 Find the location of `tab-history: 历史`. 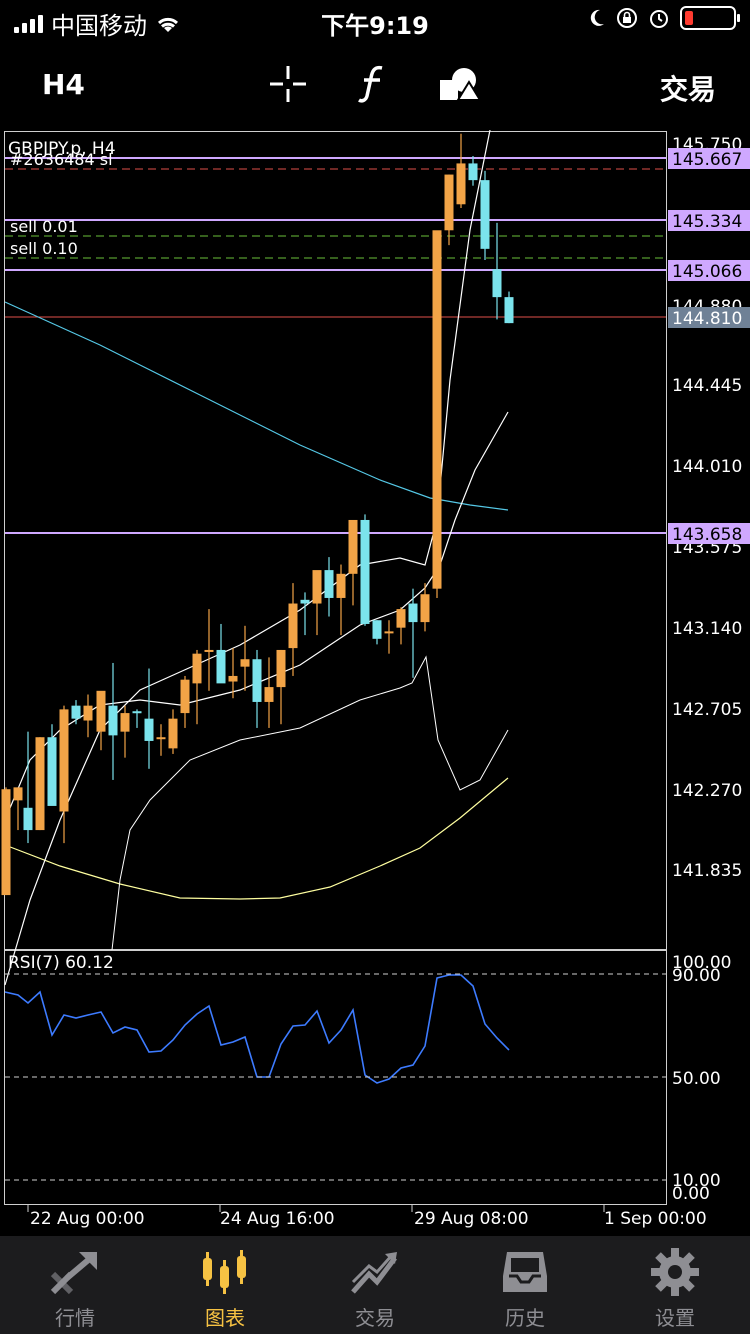

tab-history: 历史 is located at coordinates (525, 1285).